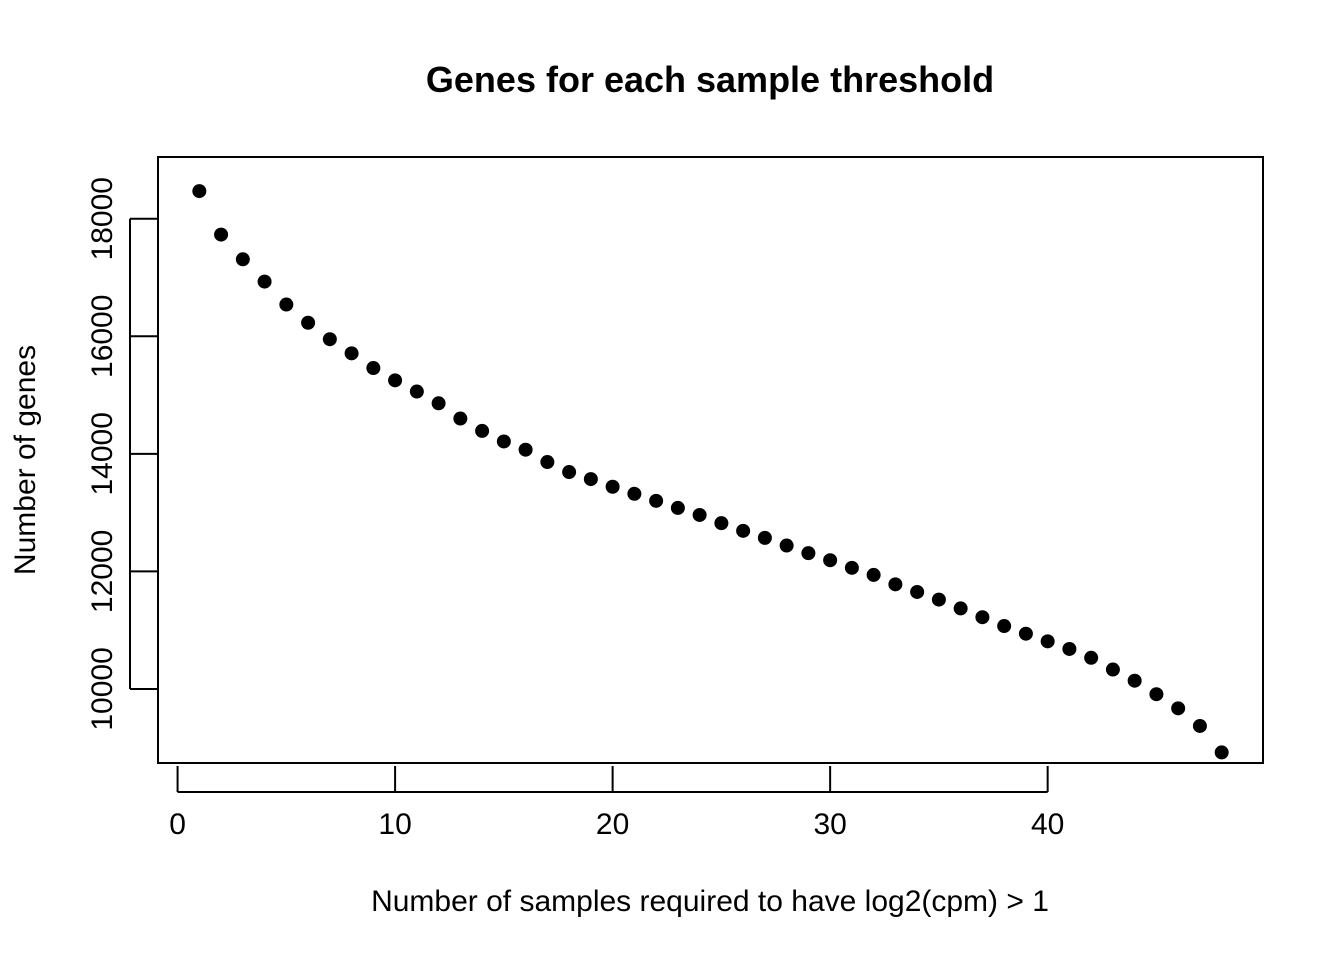  I want to click on y-axis: 10000 12000 14000 16000 18000, so click(121, 454).